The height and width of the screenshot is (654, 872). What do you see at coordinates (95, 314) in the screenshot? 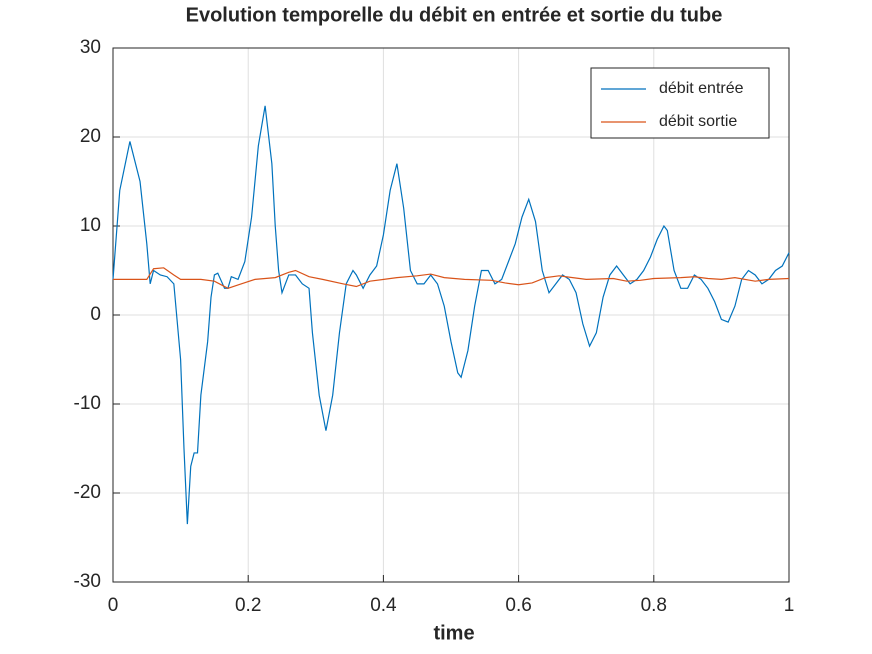
I see `y-tick-label: 0` at bounding box center [95, 314].